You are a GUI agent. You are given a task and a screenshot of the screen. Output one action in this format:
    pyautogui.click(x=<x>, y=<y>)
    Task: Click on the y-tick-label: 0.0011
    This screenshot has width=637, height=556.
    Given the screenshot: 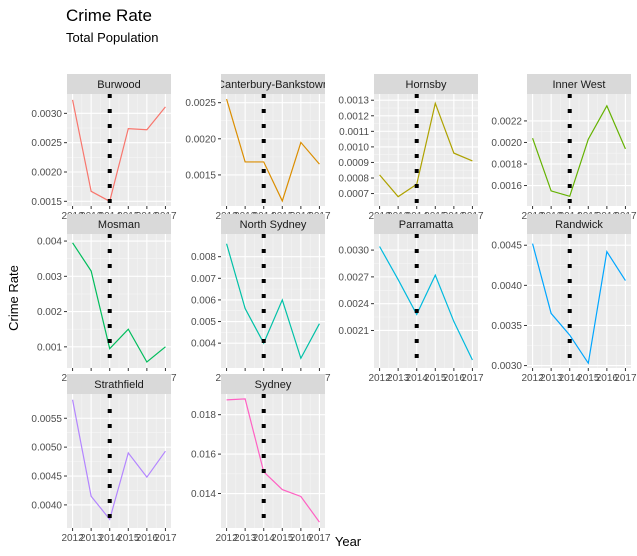 What is the action you would take?
    pyautogui.click(x=354, y=132)
    